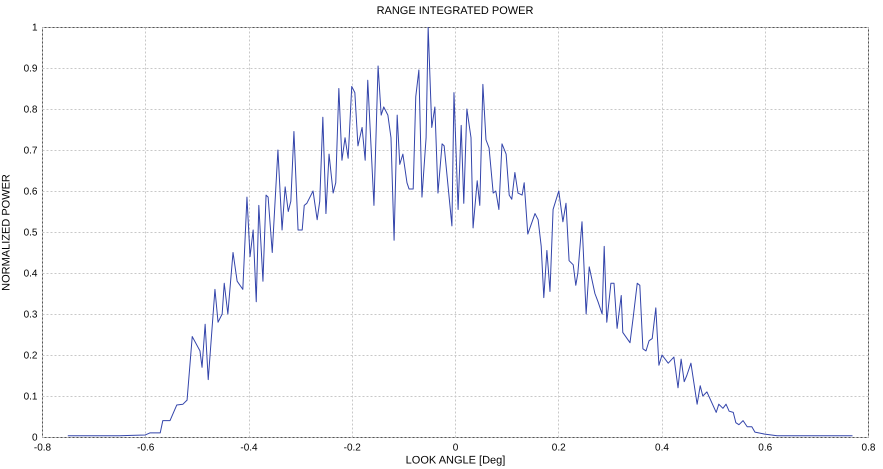 Image resolution: width=883 pixels, height=469 pixels. I want to click on x-tick-label: -0.4, so click(249, 448).